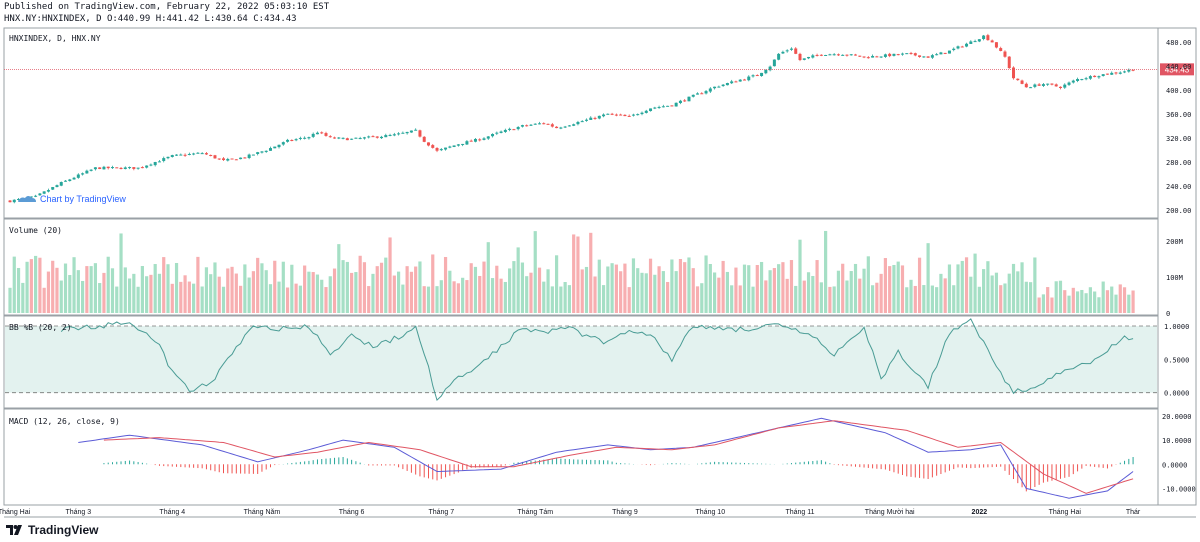  I want to click on watermark: Chart by TradingView, so click(83, 199).